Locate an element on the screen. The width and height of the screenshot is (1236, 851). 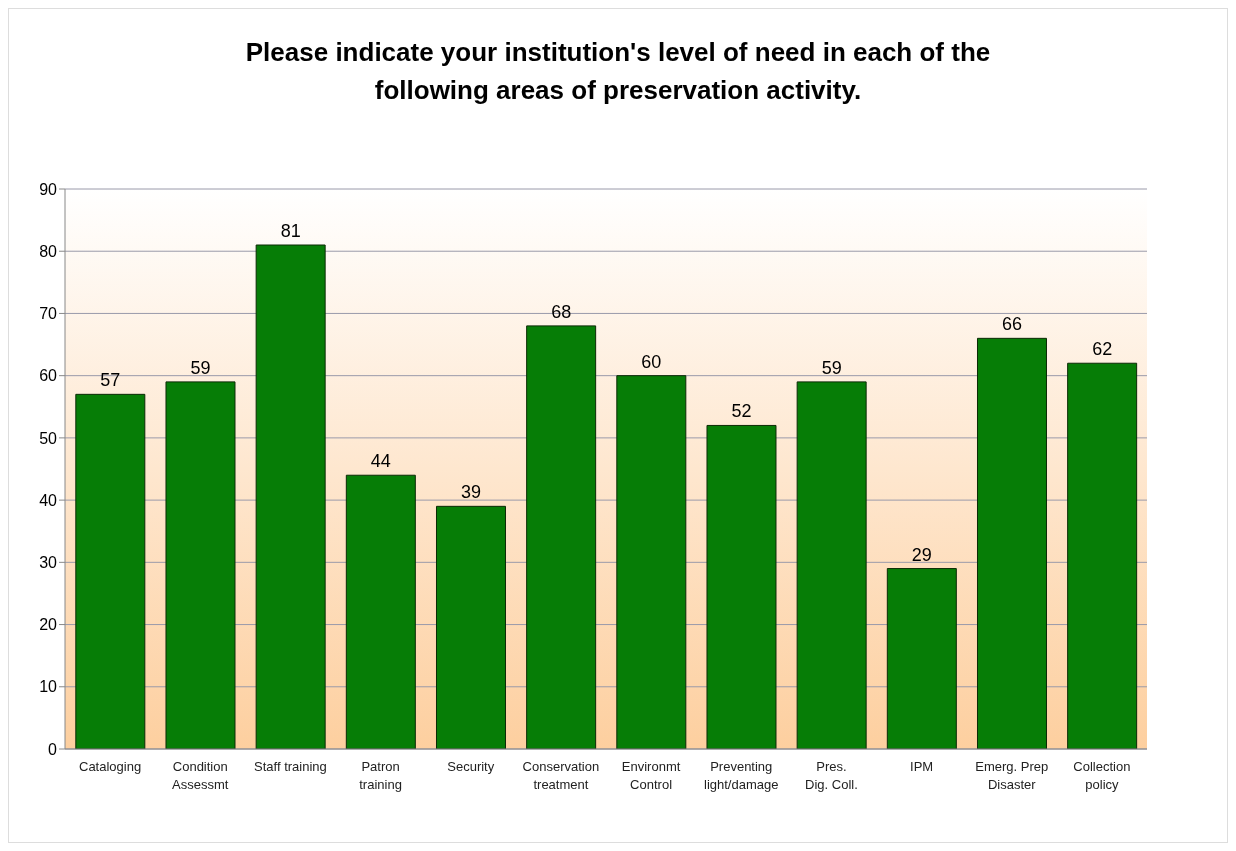
y-tick-label: 40 is located at coordinates (48, 500).